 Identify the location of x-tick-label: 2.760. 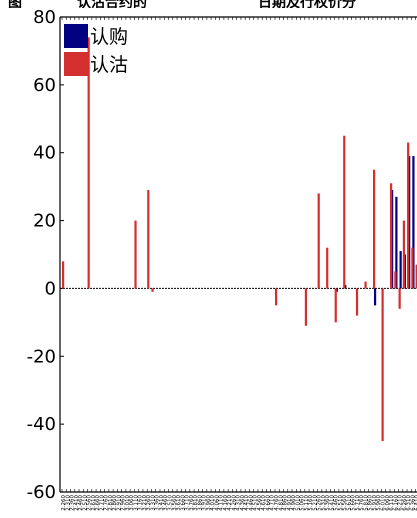
(107, 503).